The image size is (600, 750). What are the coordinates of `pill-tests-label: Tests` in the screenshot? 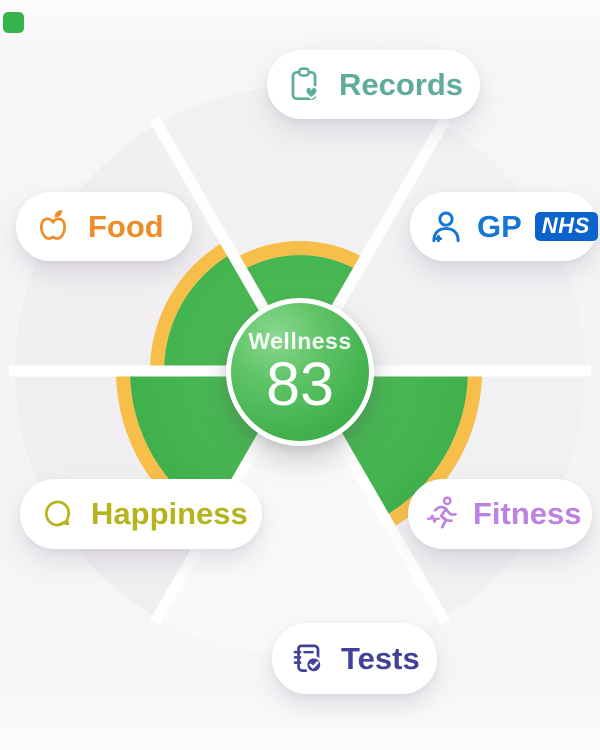 It's located at (380, 658).